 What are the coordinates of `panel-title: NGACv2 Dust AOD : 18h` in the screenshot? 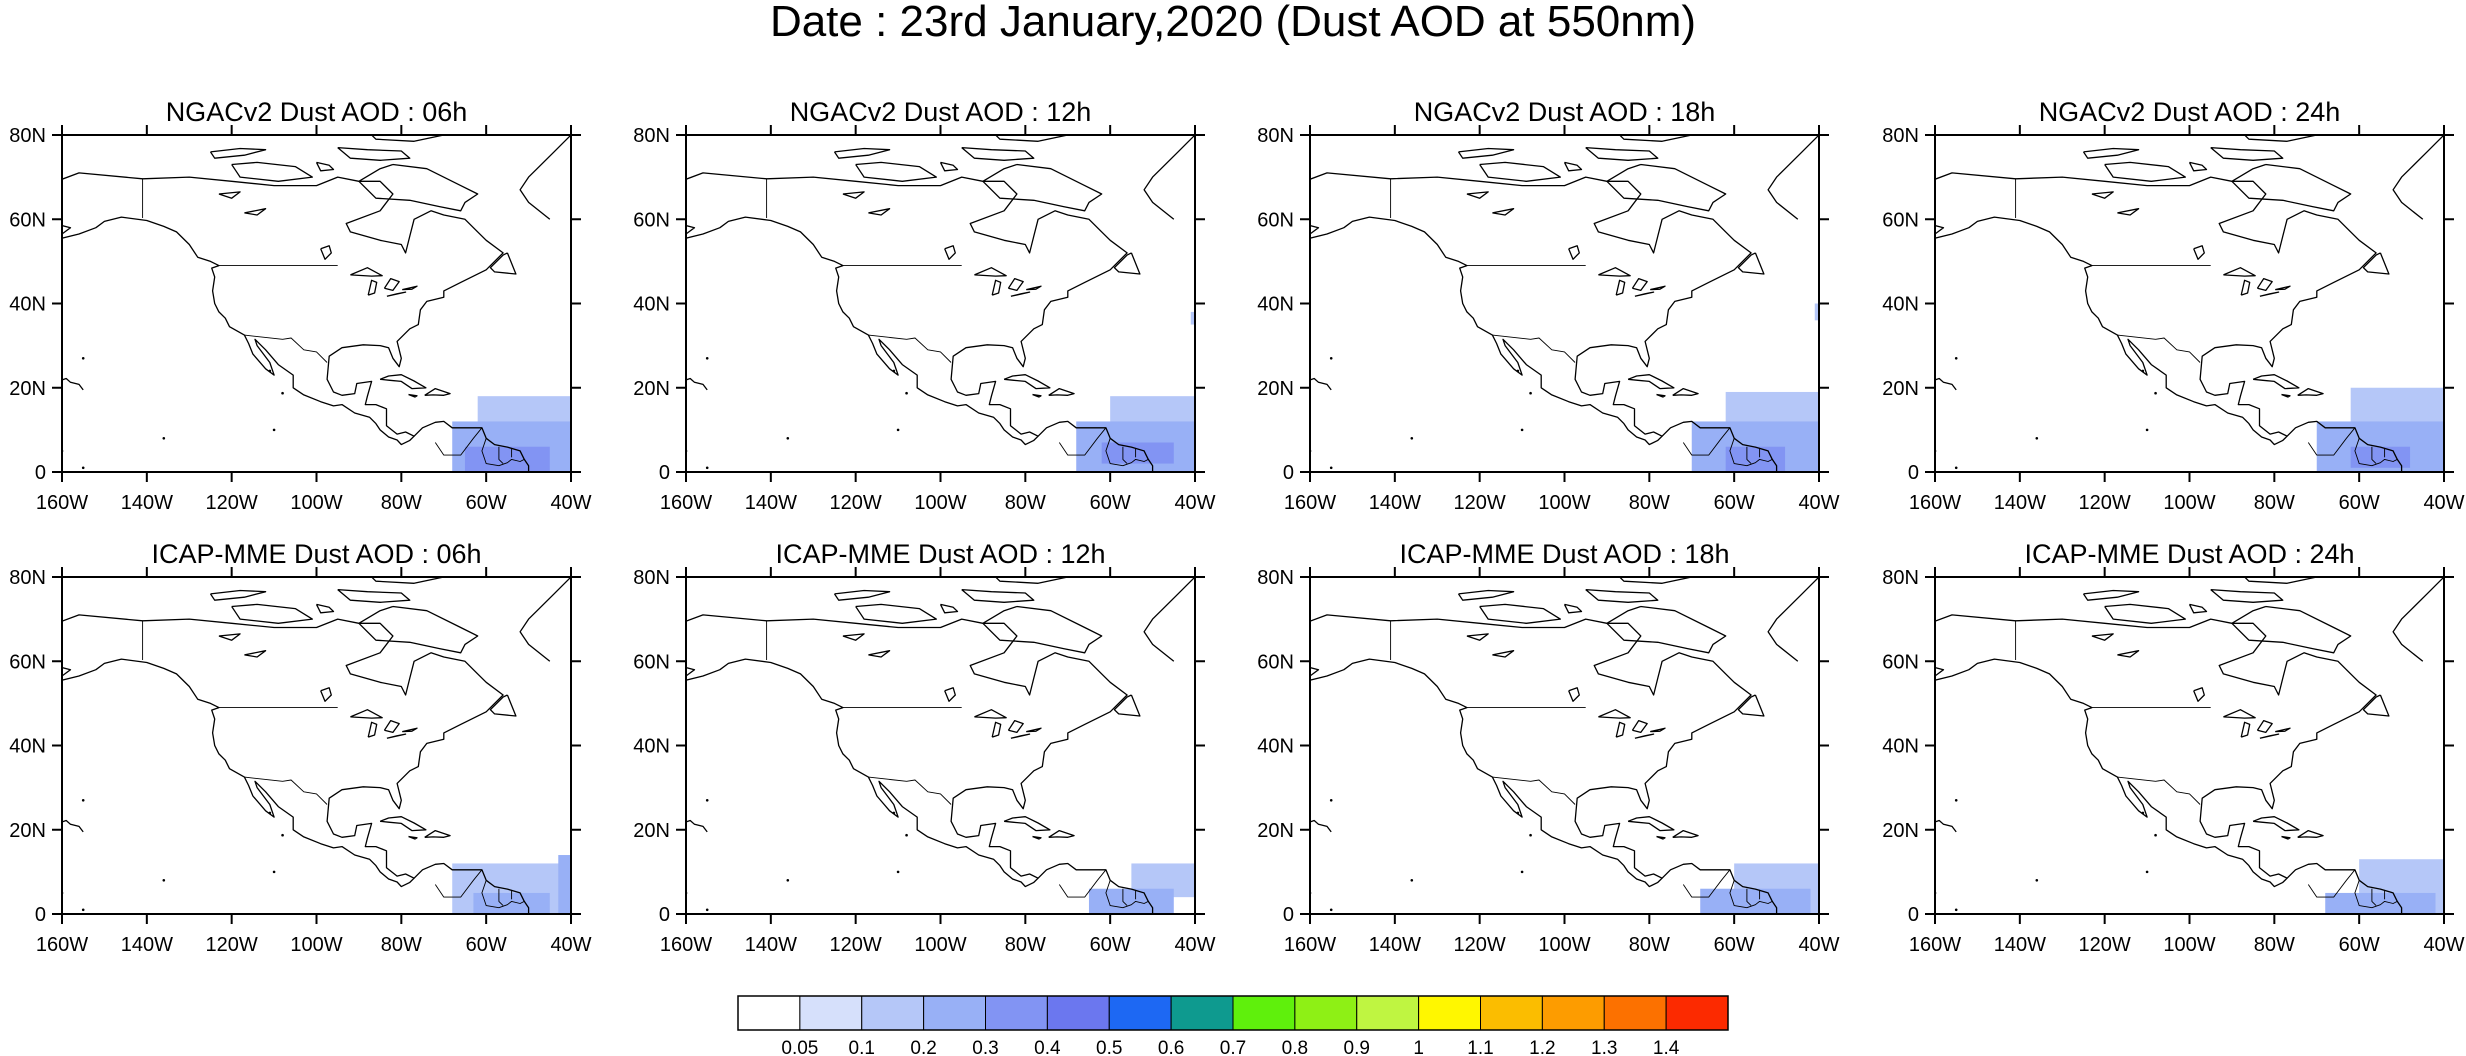 It's located at (1565, 112).